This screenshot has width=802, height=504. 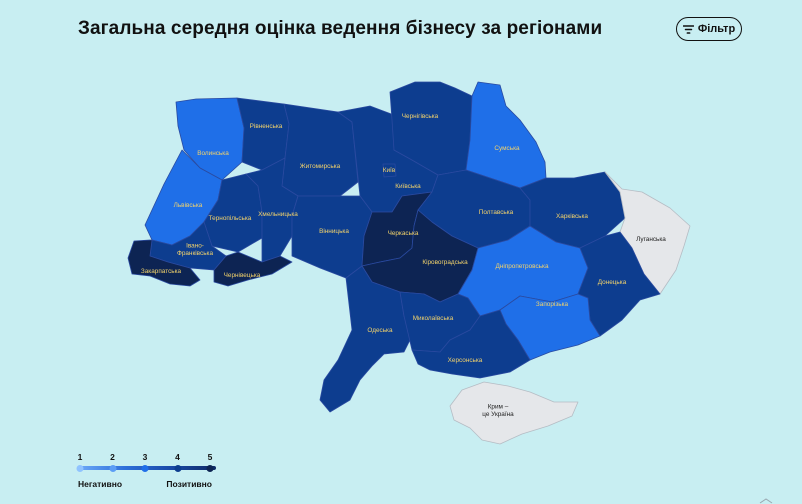 What do you see at coordinates (380, 330) in the screenshot?
I see `region-label-odeska: Одеська` at bounding box center [380, 330].